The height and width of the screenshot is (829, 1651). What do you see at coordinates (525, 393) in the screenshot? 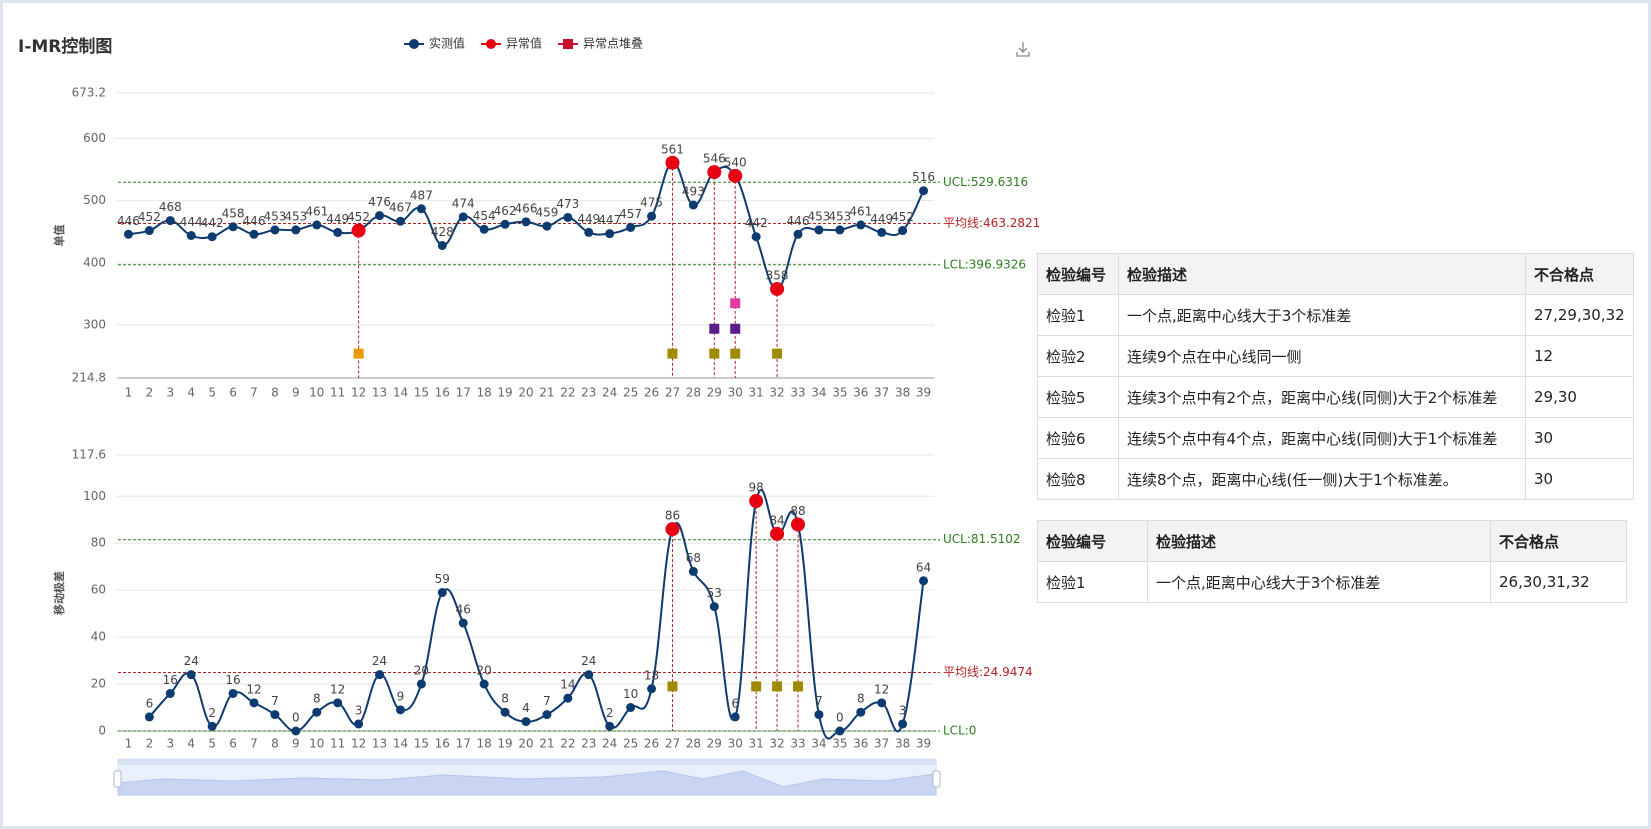
I see `x-tick-label: 20` at bounding box center [525, 393].